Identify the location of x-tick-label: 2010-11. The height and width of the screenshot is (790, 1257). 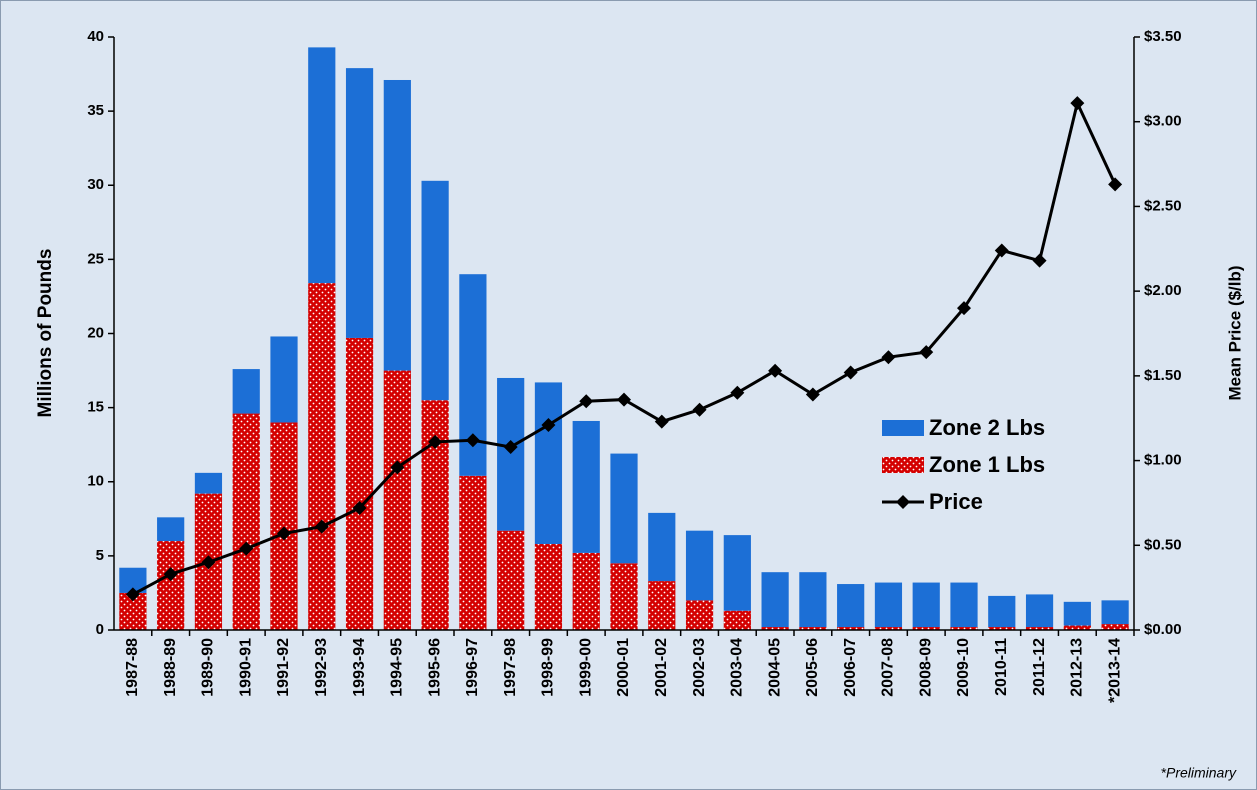
(1001, 667).